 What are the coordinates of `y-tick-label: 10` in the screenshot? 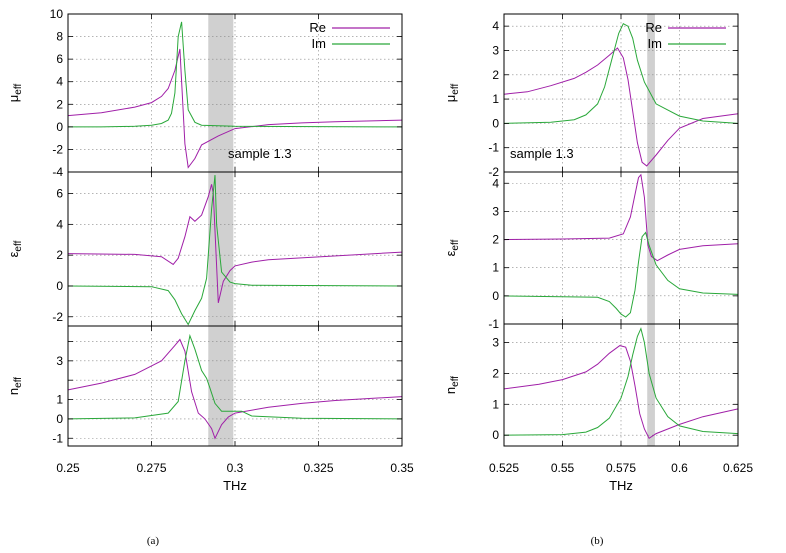 It's located at (57, 14).